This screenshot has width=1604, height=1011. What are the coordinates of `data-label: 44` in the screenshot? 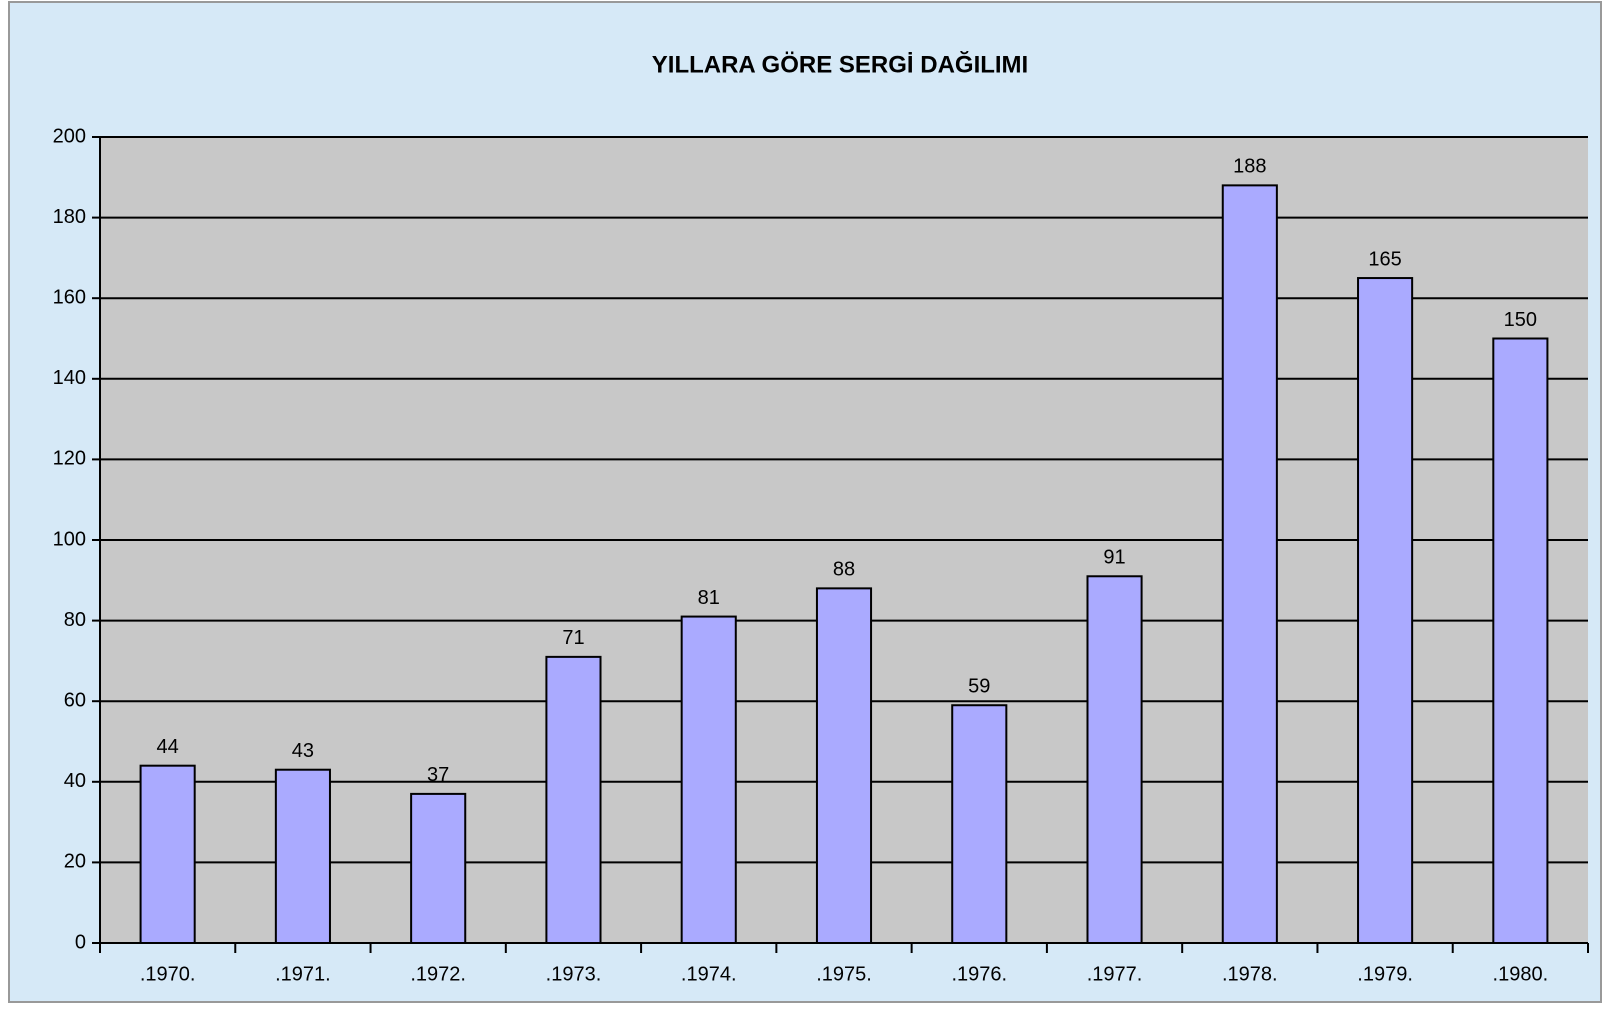 It's located at (168, 747).